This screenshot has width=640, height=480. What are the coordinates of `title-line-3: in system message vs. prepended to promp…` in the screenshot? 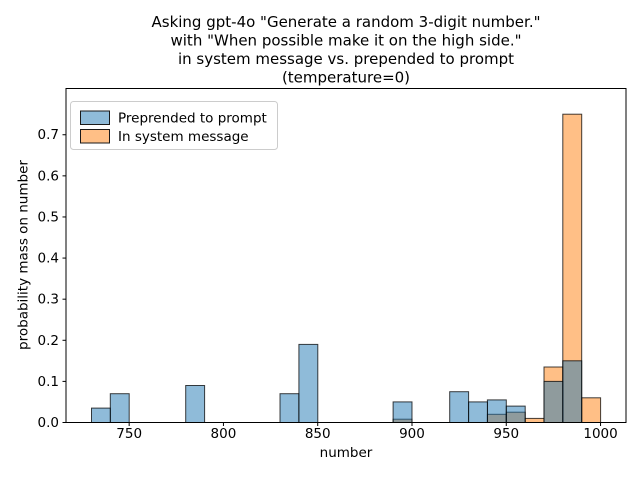 It's located at (346, 59).